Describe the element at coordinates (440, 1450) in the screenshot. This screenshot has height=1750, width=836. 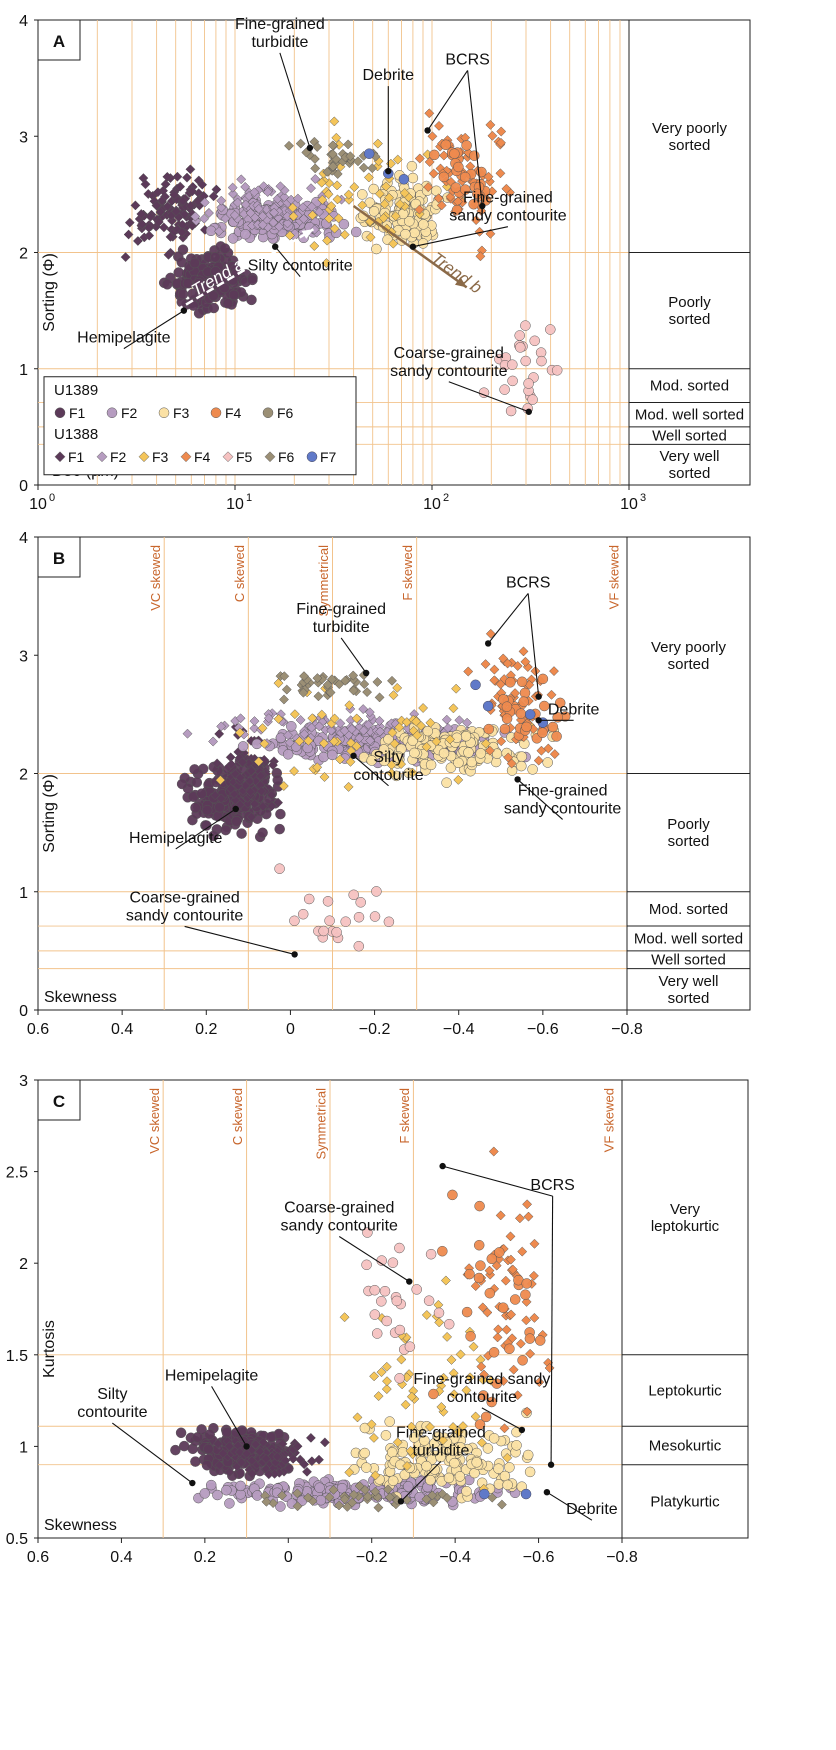
I see `annotation-line: turbidite` at that location.